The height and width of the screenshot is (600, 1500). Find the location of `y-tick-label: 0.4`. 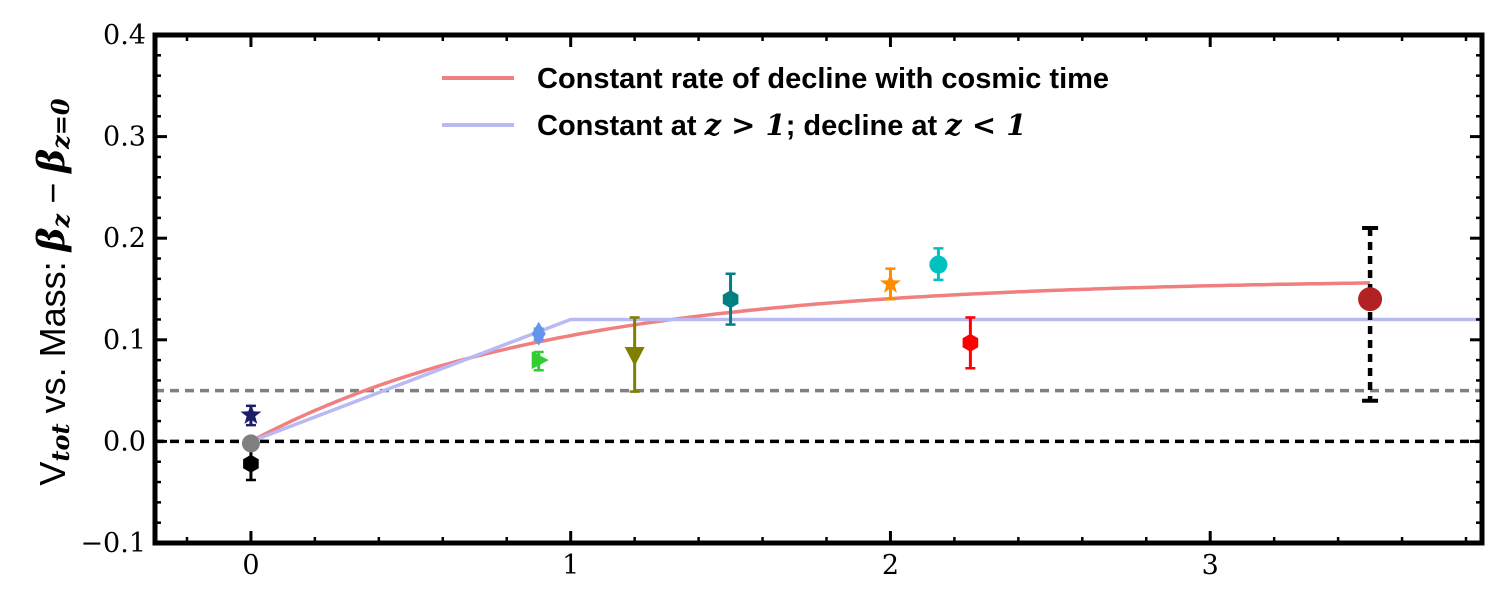

y-tick-label: 0.4 is located at coordinates (124, 35).